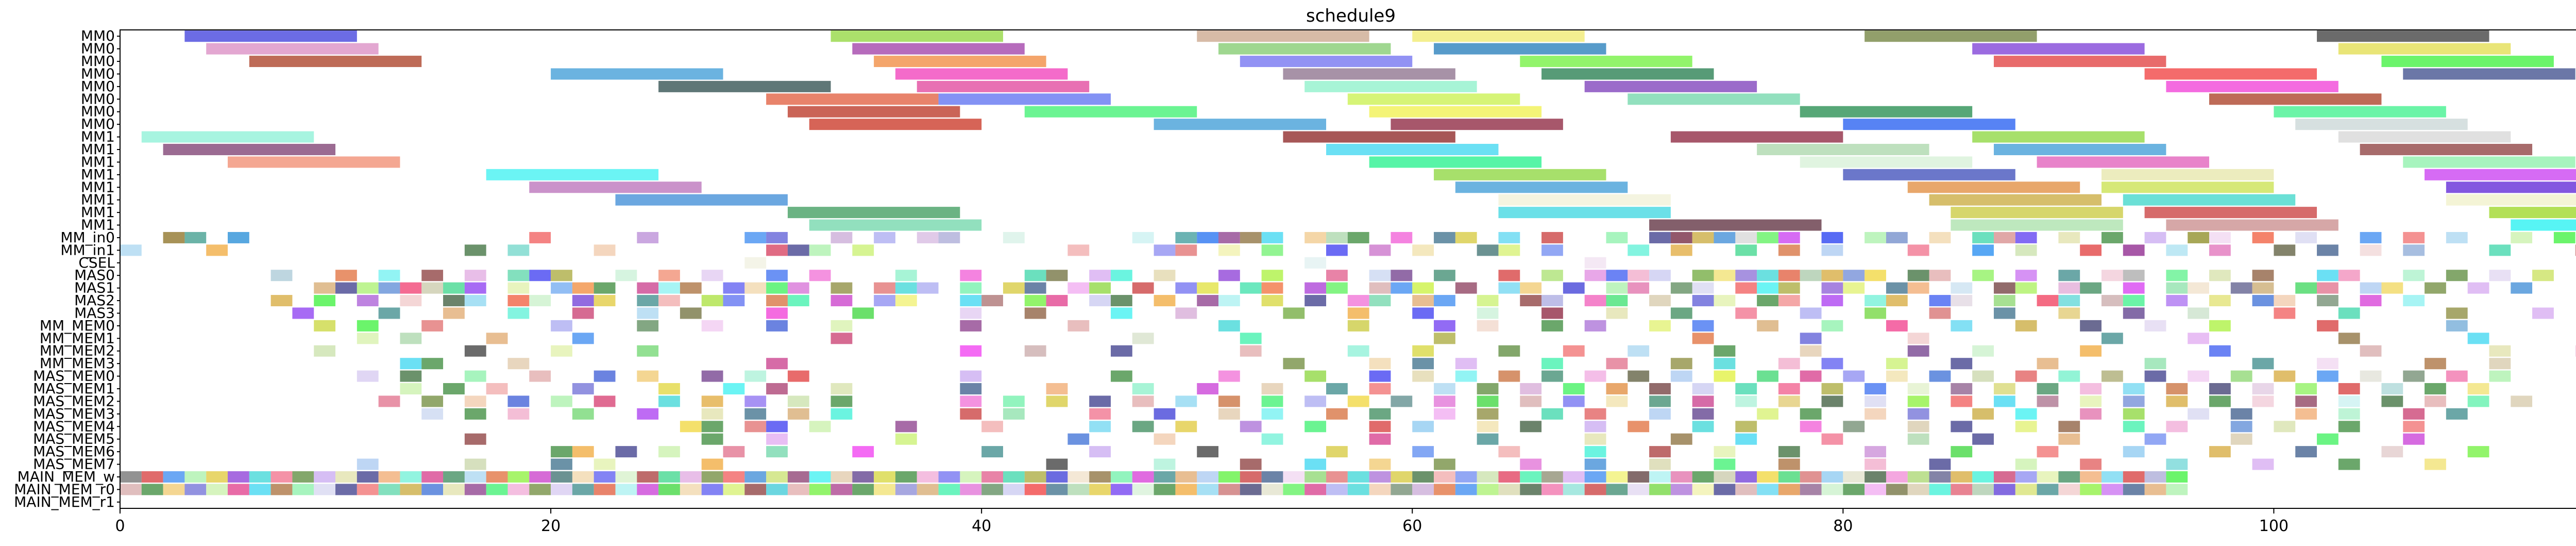 This screenshot has height=546, width=2576. I want to click on y-tick-label: MM_MEM0, so click(77, 325).